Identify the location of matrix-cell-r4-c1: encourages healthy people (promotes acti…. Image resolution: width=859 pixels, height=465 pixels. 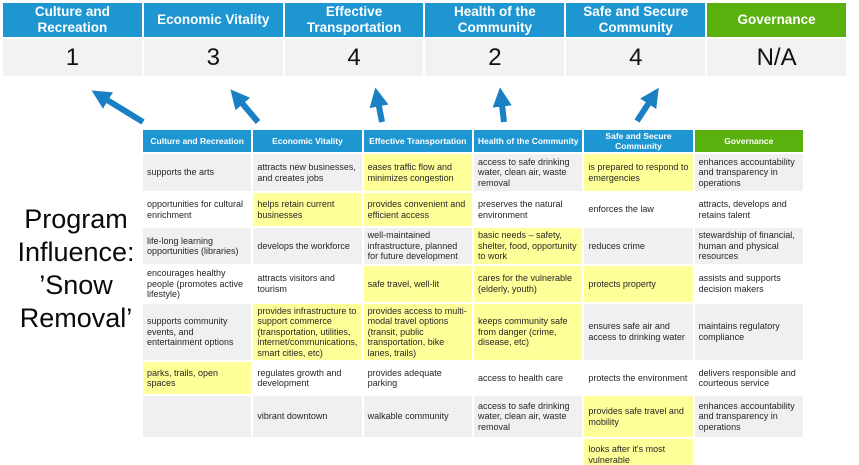
(197, 284).